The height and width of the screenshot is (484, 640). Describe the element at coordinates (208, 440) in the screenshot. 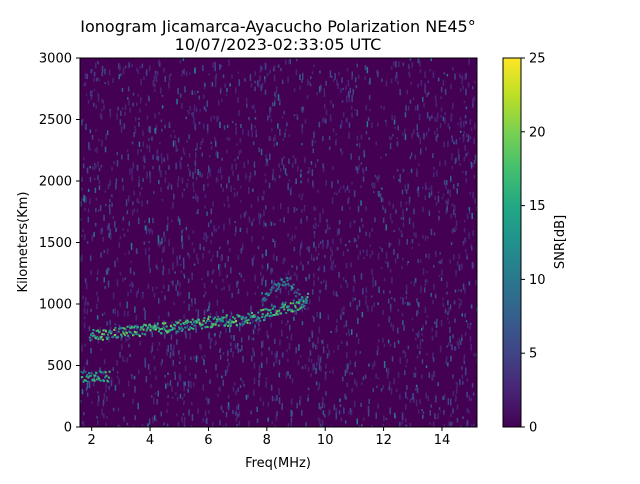

I see `x-tick-label: 6` at that location.